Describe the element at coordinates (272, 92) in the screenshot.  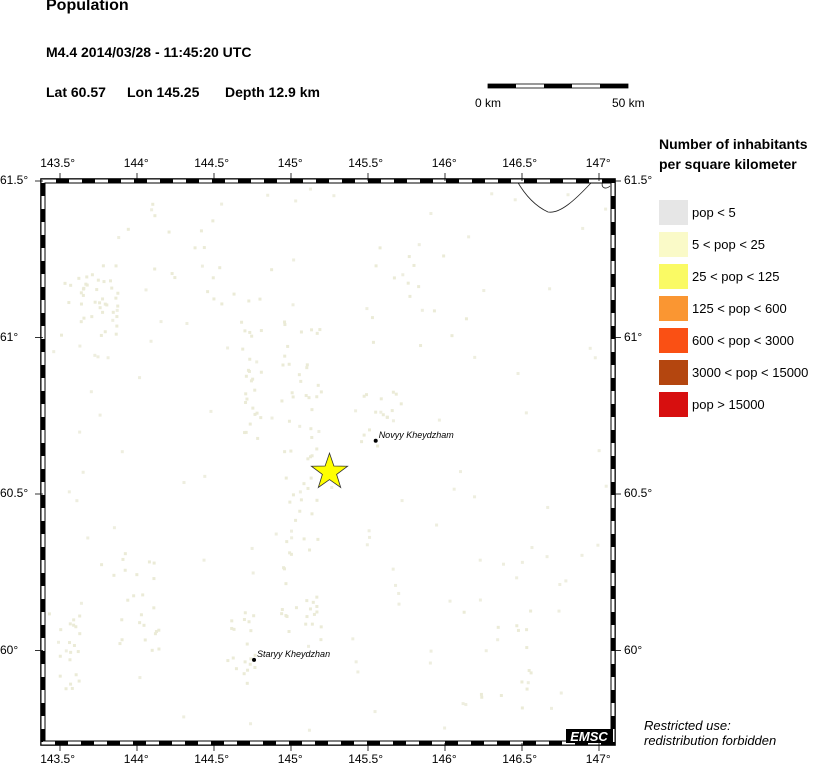
I see `depth: Depth 12.9 km` at that location.